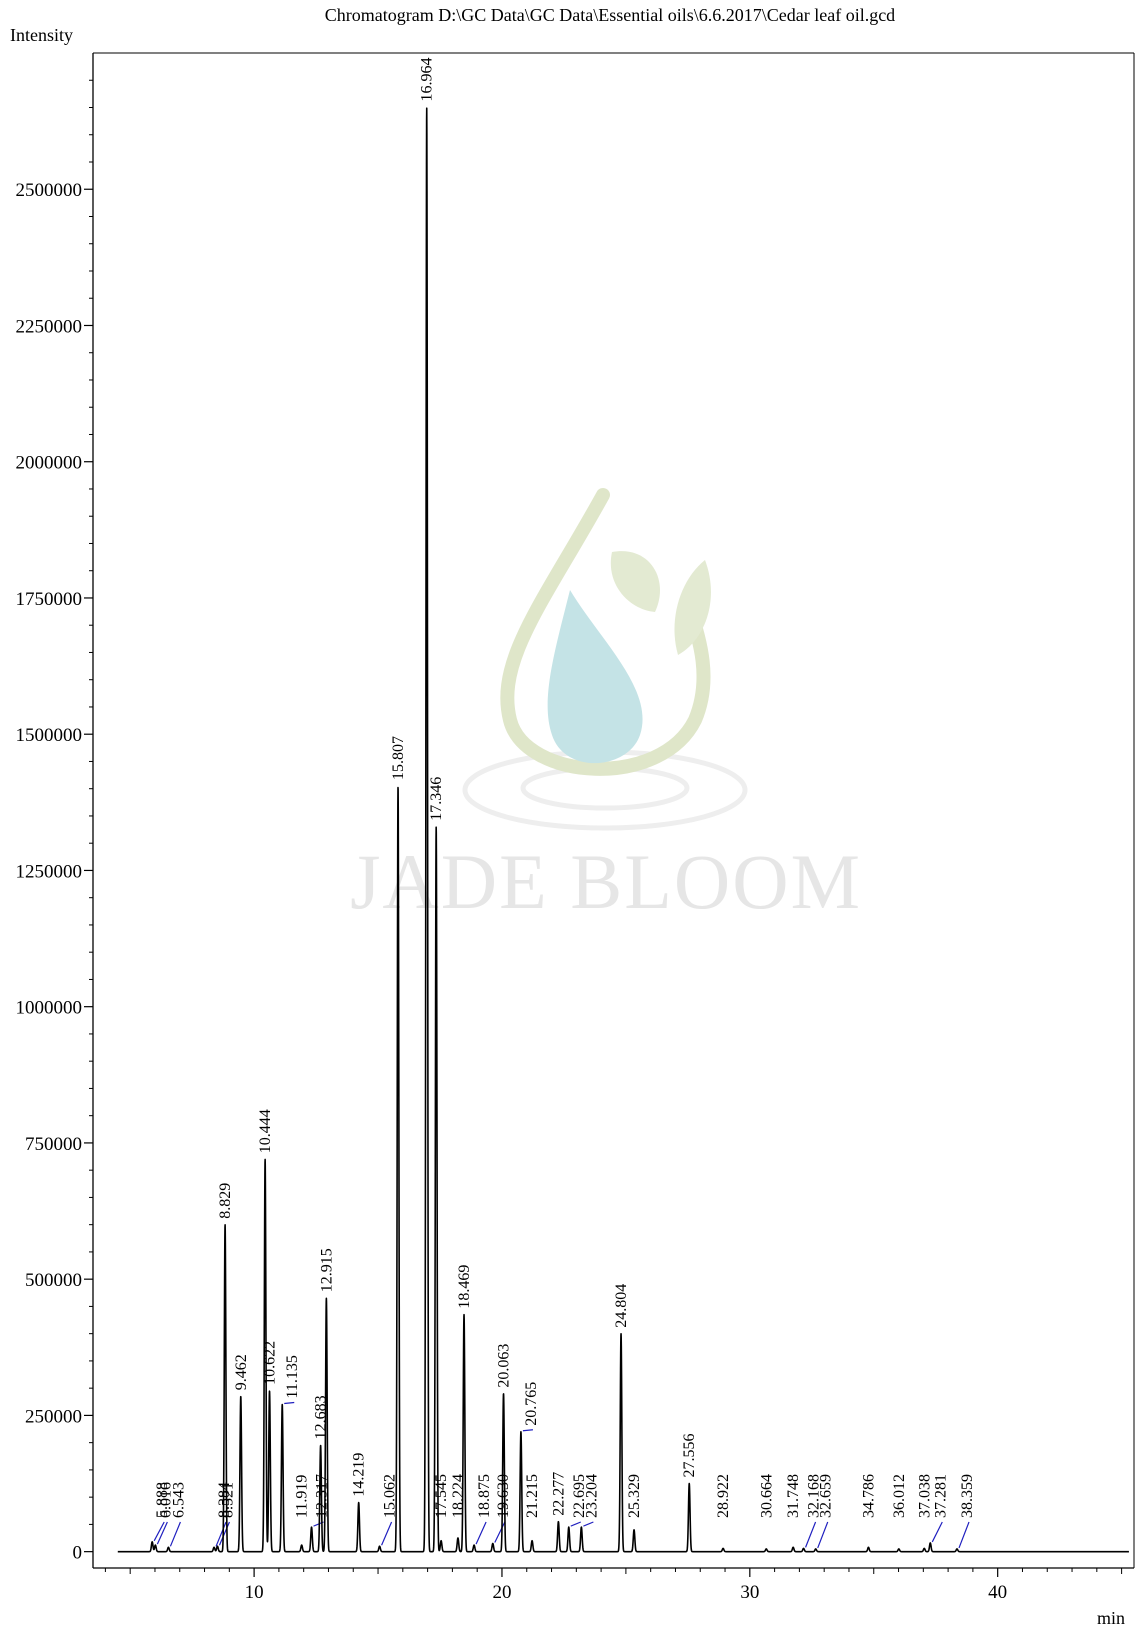 Image resolution: width=1136 pixels, height=1632 pixels. Describe the element at coordinates (532, 1496) in the screenshot. I see `peak-label: 21.215` at that location.